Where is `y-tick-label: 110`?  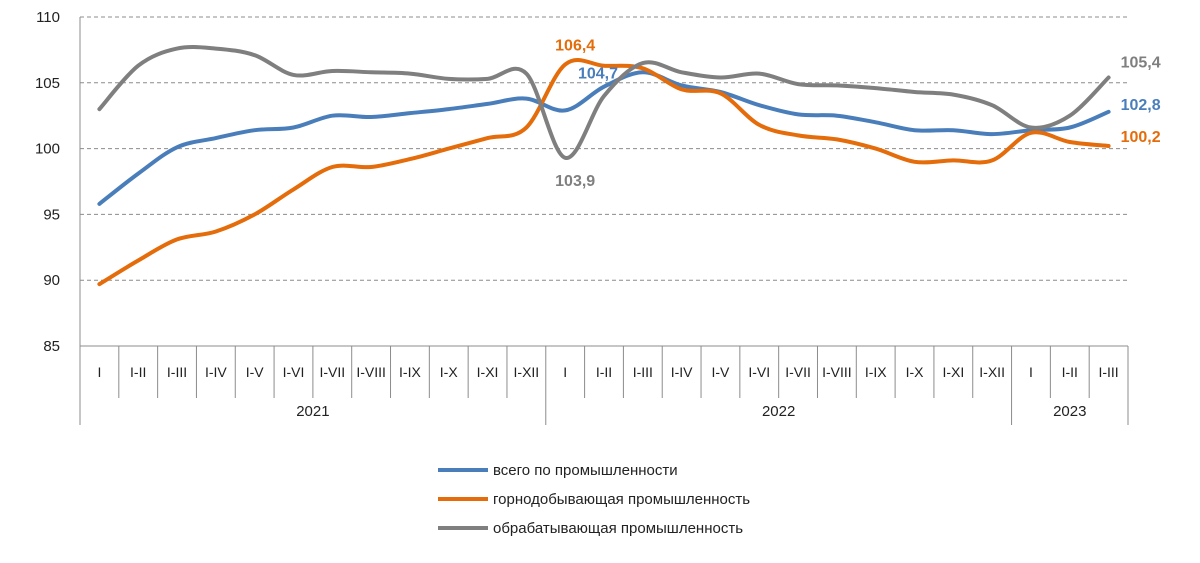 y-tick-label: 110 is located at coordinates (48, 17).